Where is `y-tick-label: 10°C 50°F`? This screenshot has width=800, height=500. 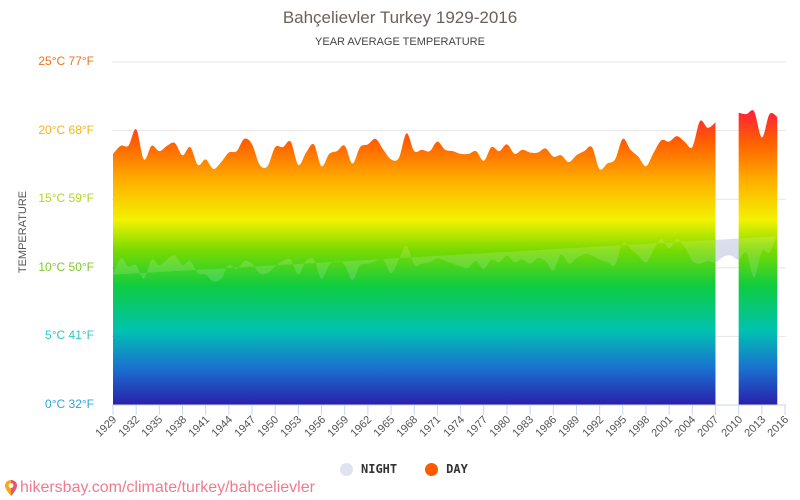
y-tick-label: 10°C 50°F is located at coordinates (66, 266).